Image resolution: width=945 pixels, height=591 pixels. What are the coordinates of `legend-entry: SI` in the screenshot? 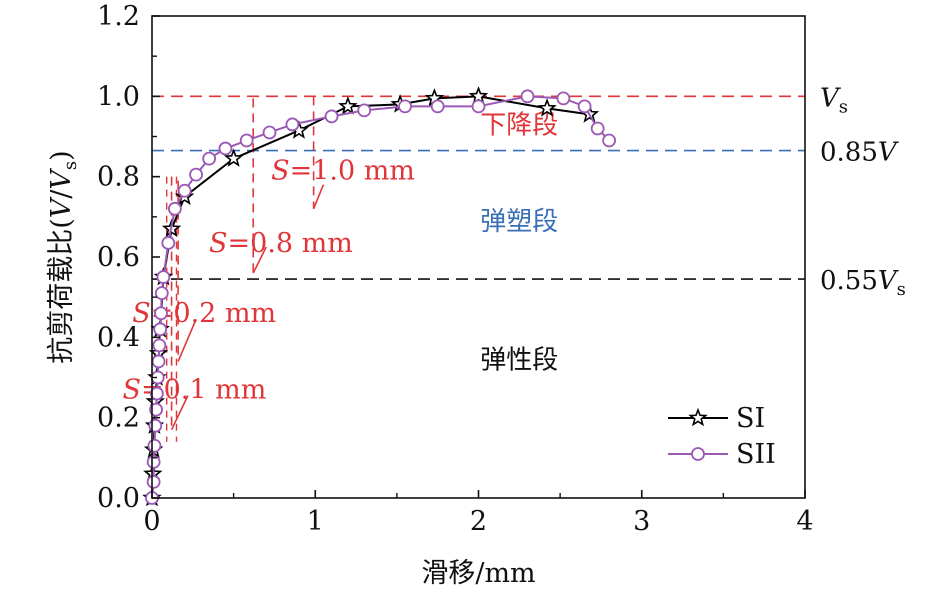 It's located at (716, 418).